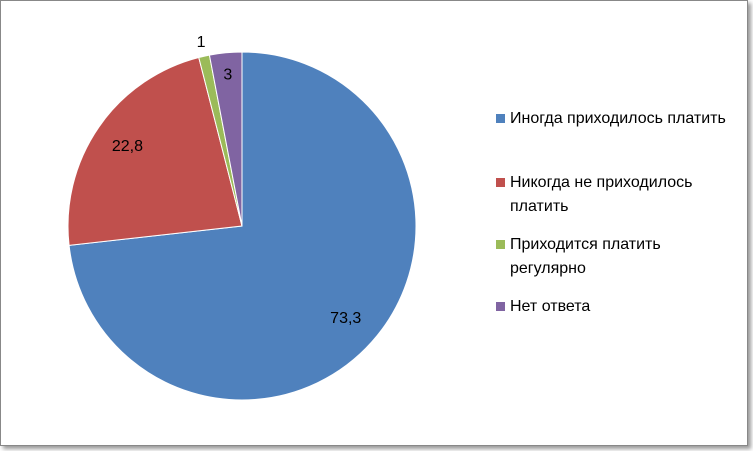 The height and width of the screenshot is (451, 753). I want to click on data-label: 22,8, so click(127, 146).